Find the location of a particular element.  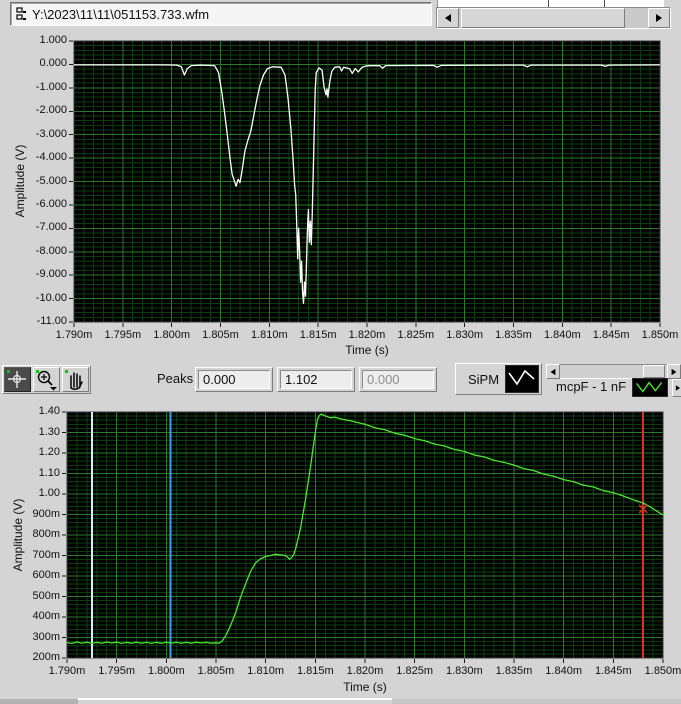

y-tick-label: -2.000 is located at coordinates (51, 110).